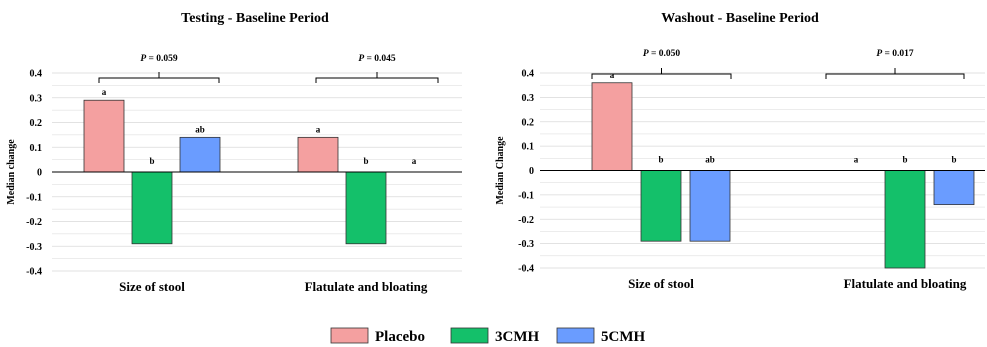 Image resolution: width=987 pixels, height=347 pixels. What do you see at coordinates (400, 337) in the screenshot?
I see `legend-label: Placebo` at bounding box center [400, 337].